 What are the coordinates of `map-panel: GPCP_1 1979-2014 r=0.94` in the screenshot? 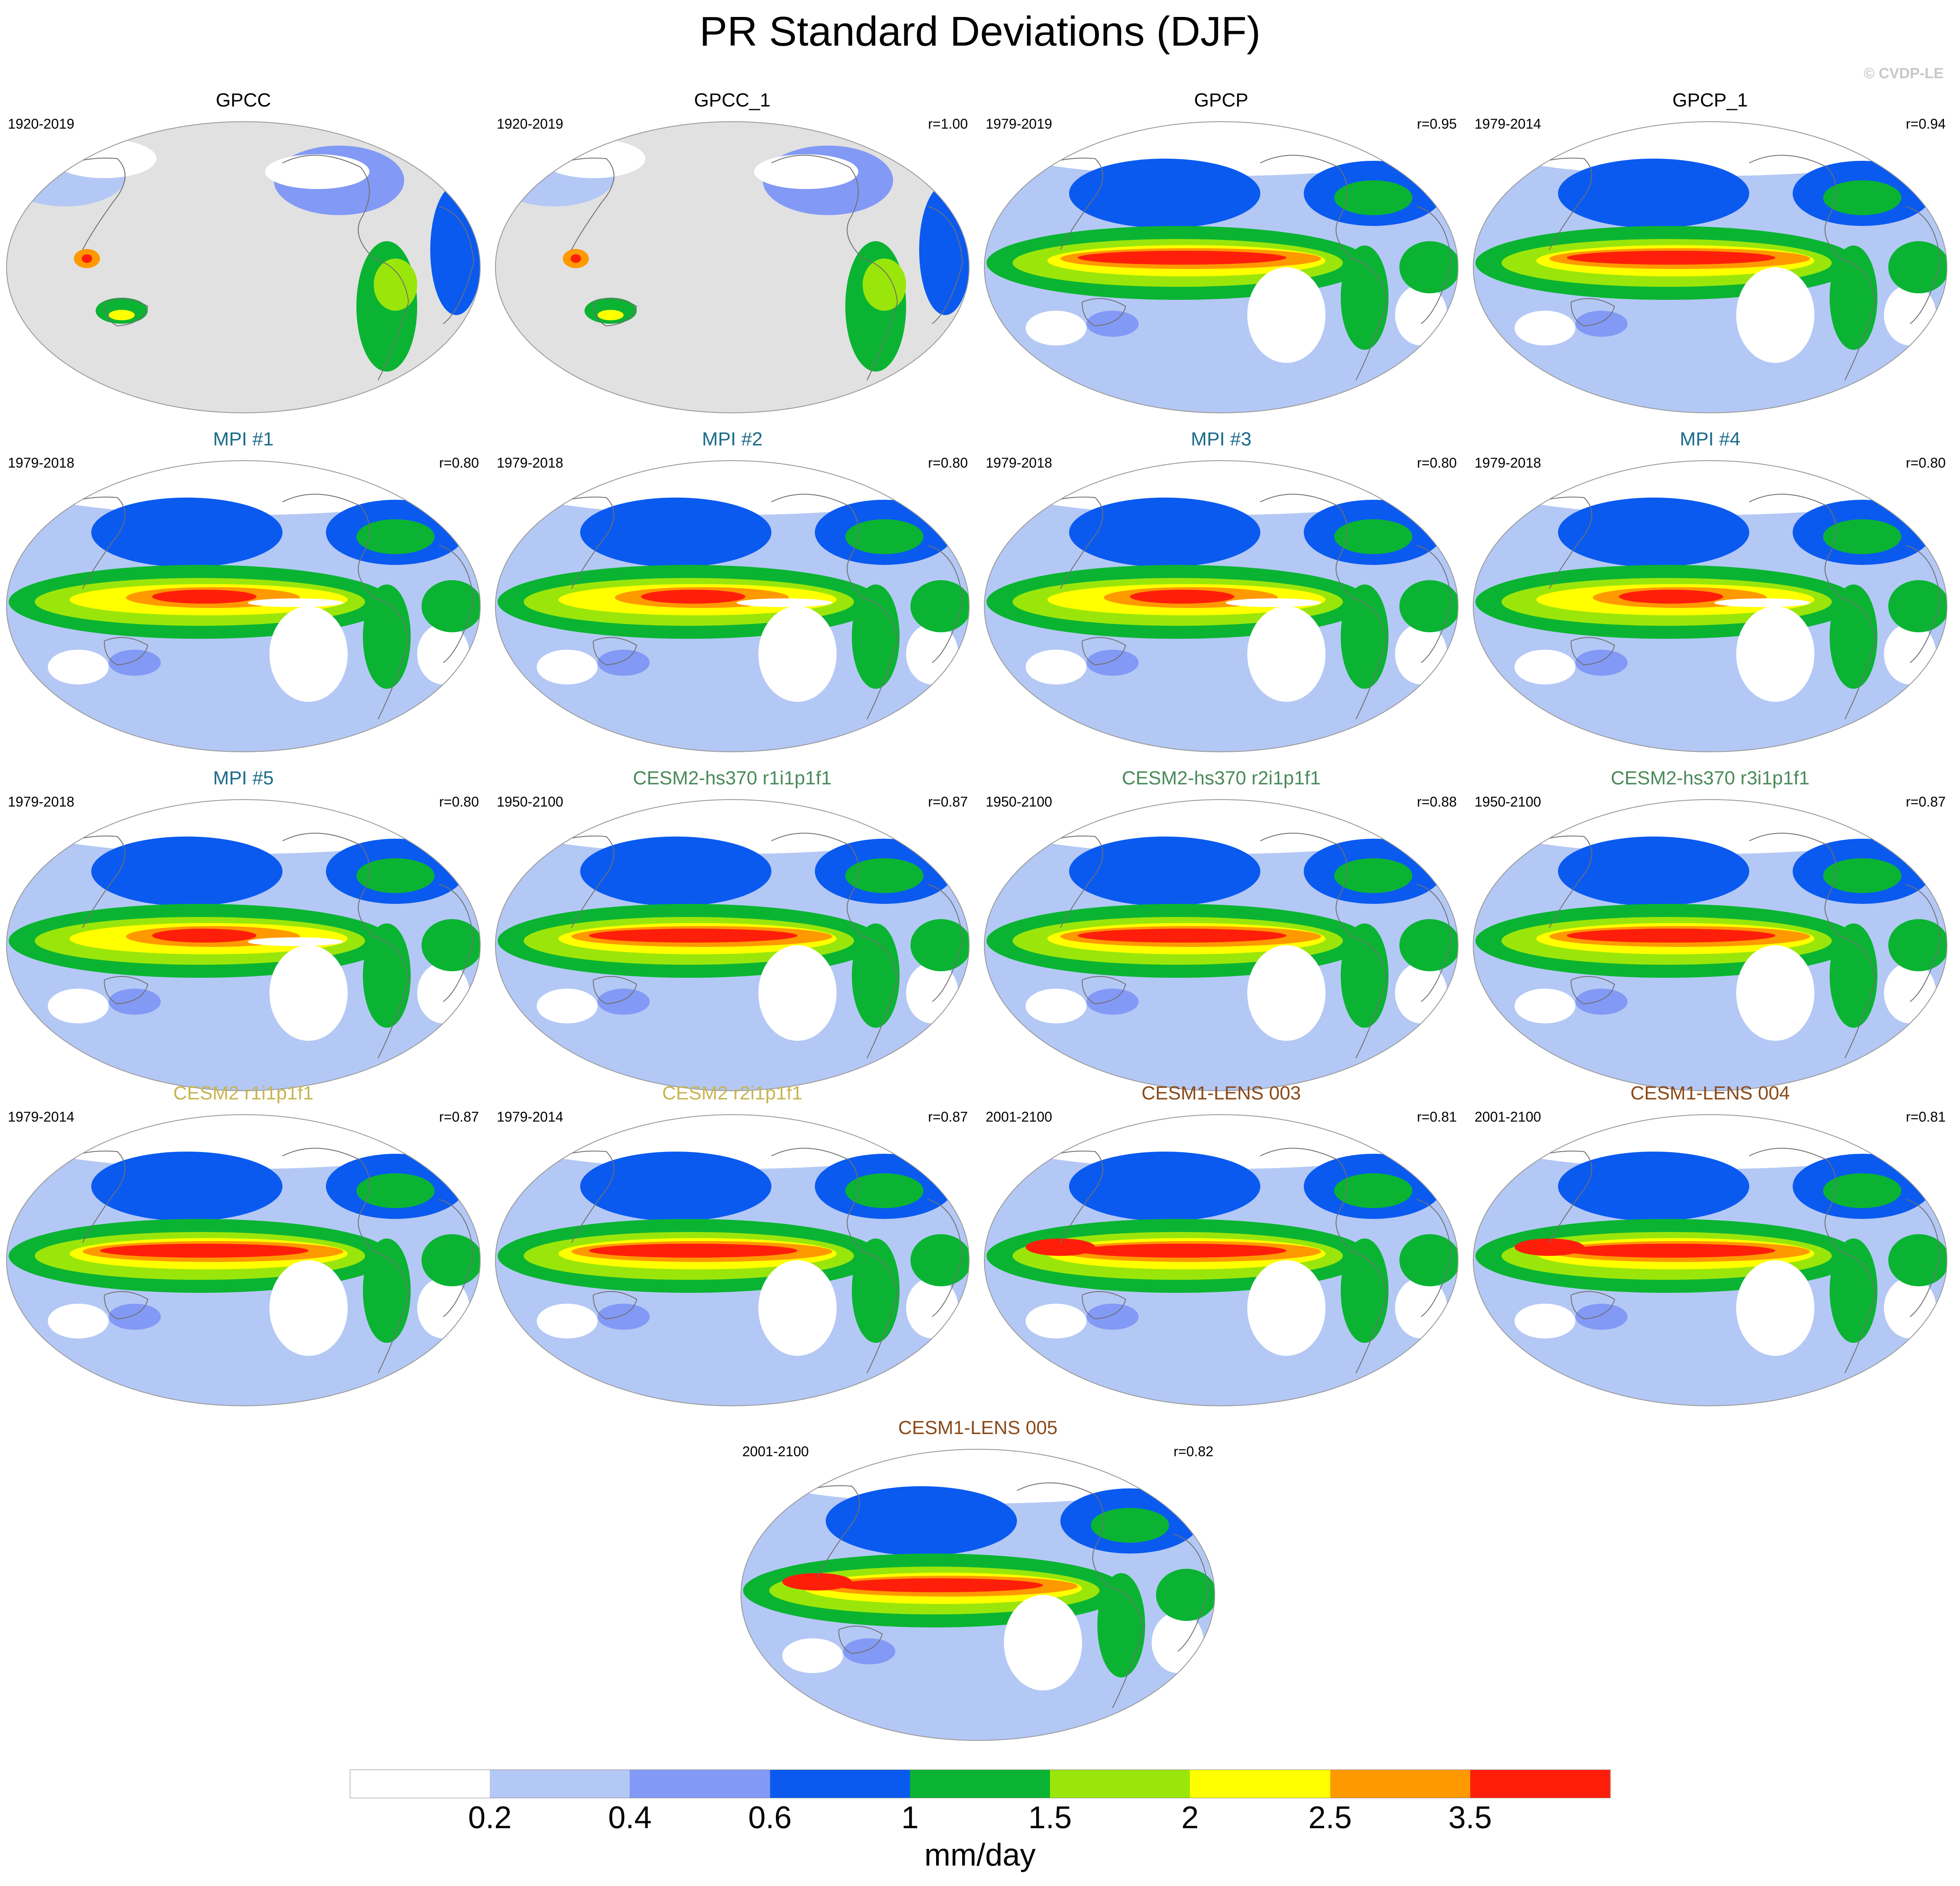 It's located at (1710, 254).